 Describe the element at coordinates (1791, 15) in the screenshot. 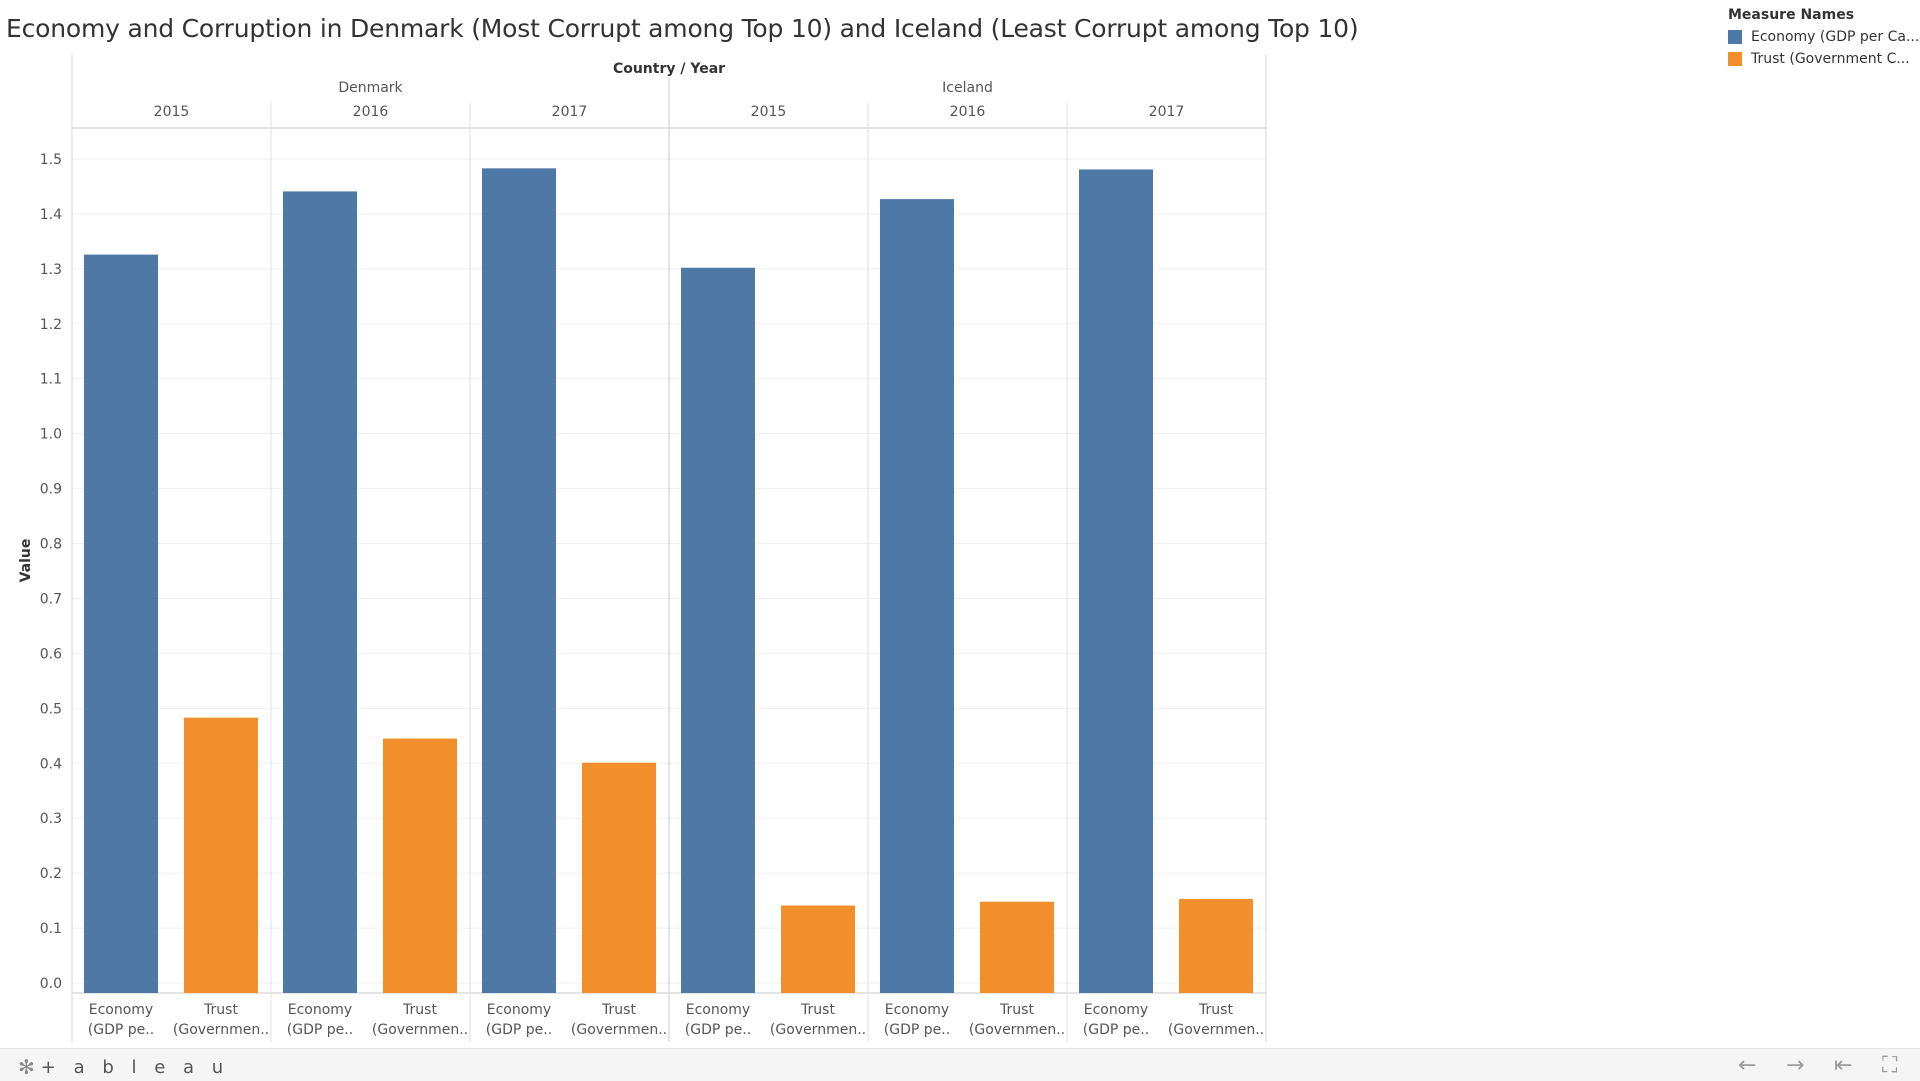

I see `legend-title: Measure Names` at that location.